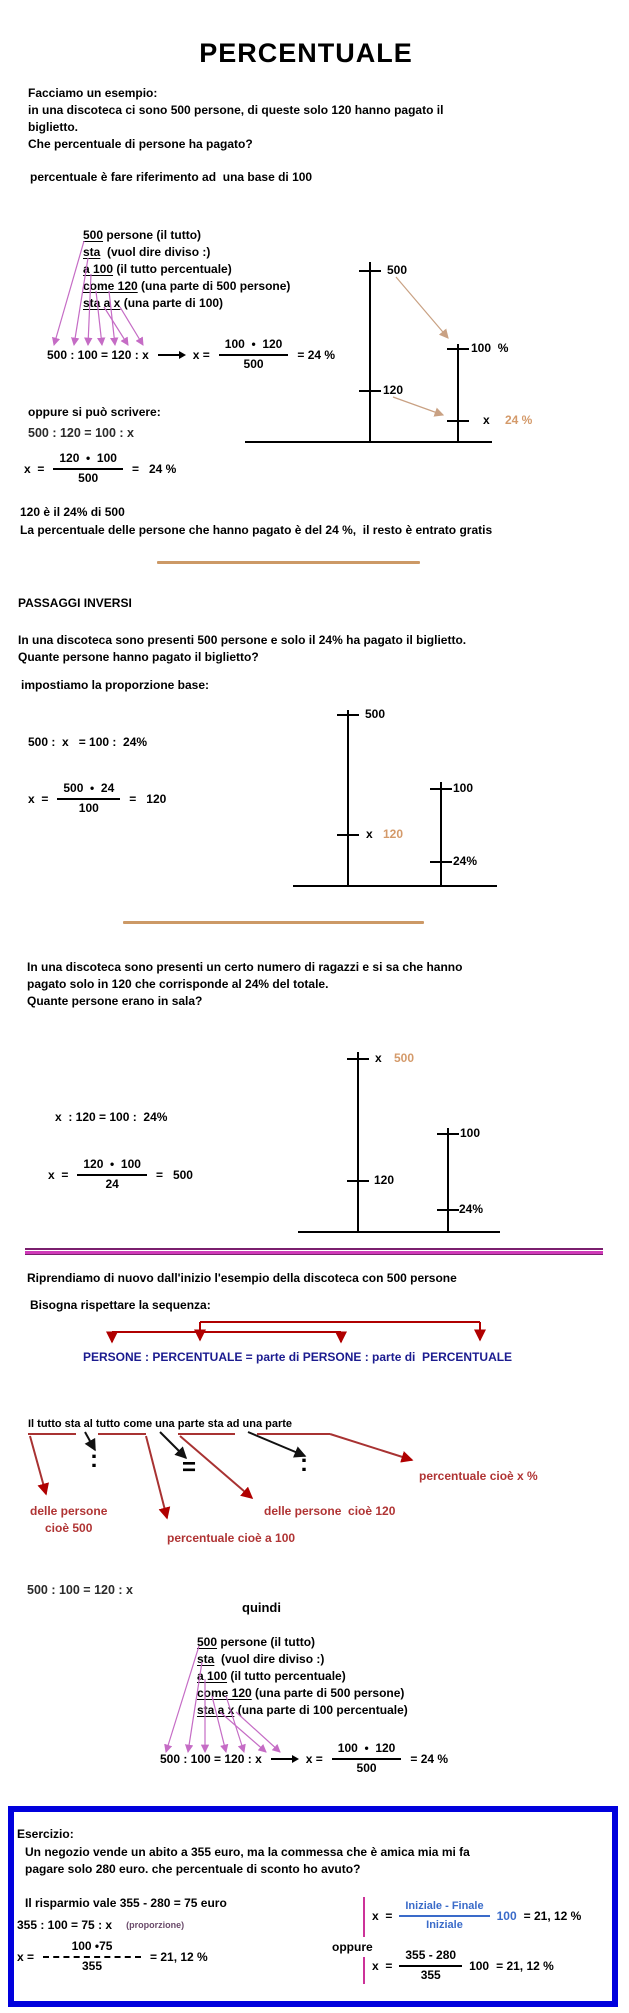 This screenshot has width=629, height=2013. Describe the element at coordinates (216, 1710) in the screenshot. I see `list-item-lead: sta a x` at that location.